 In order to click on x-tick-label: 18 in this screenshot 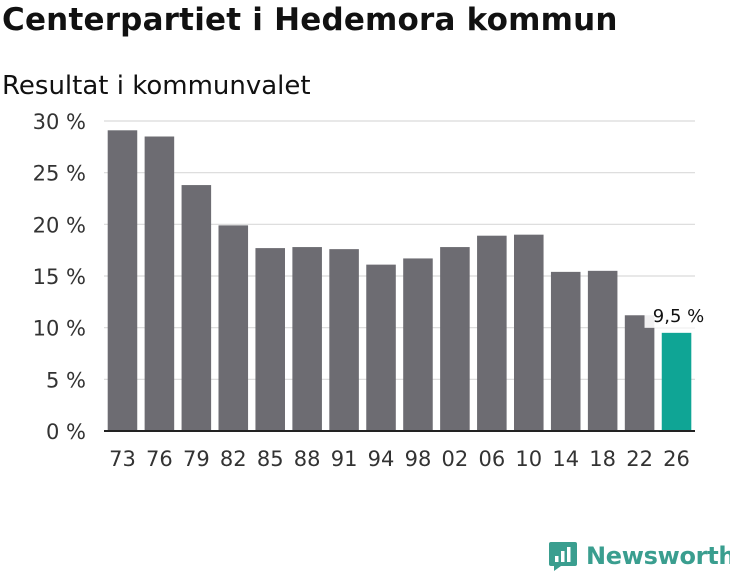, I will do `click(602, 459)`.